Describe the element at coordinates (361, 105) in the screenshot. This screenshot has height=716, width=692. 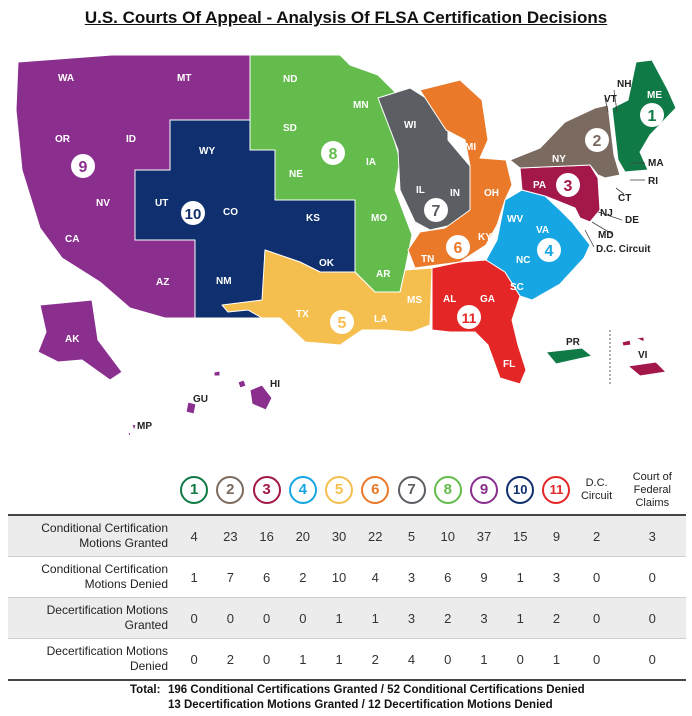
I see `state-label-mn: MN` at that location.